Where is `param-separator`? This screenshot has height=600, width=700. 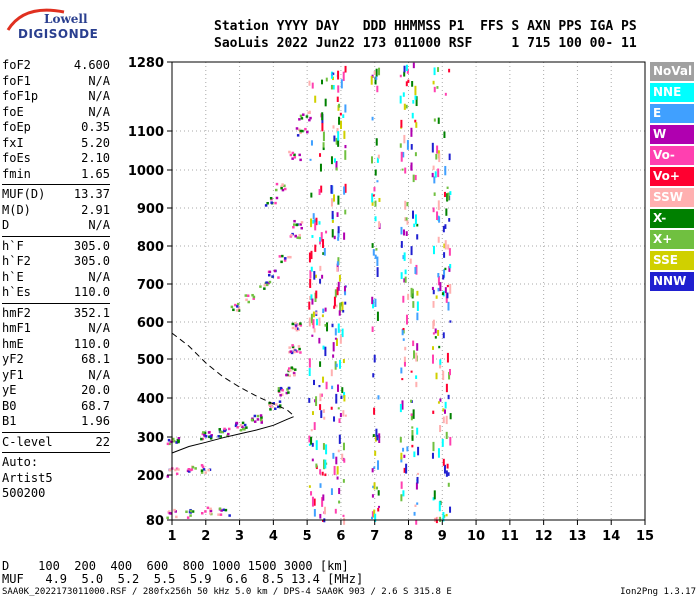 param-separator is located at coordinates (56, 303).